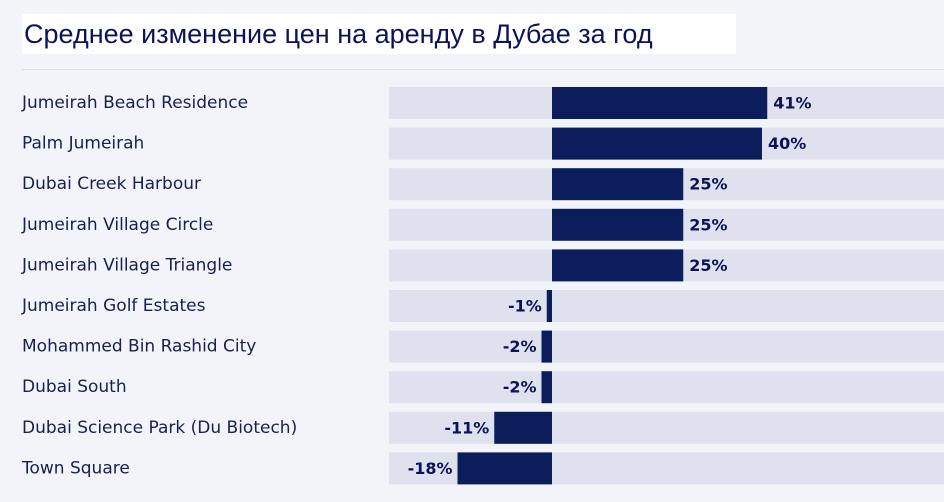  What do you see at coordinates (74, 387) in the screenshot?
I see `category-label: Dubai South` at bounding box center [74, 387].